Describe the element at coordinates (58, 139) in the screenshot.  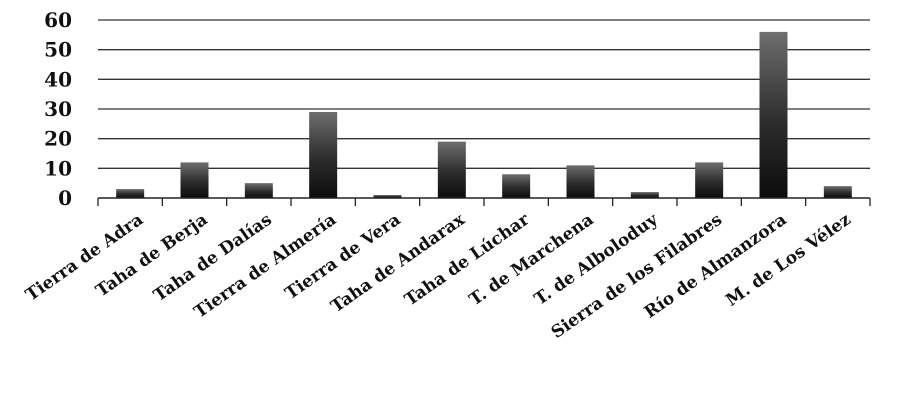
I see `y-tick-label: 20` at that location.